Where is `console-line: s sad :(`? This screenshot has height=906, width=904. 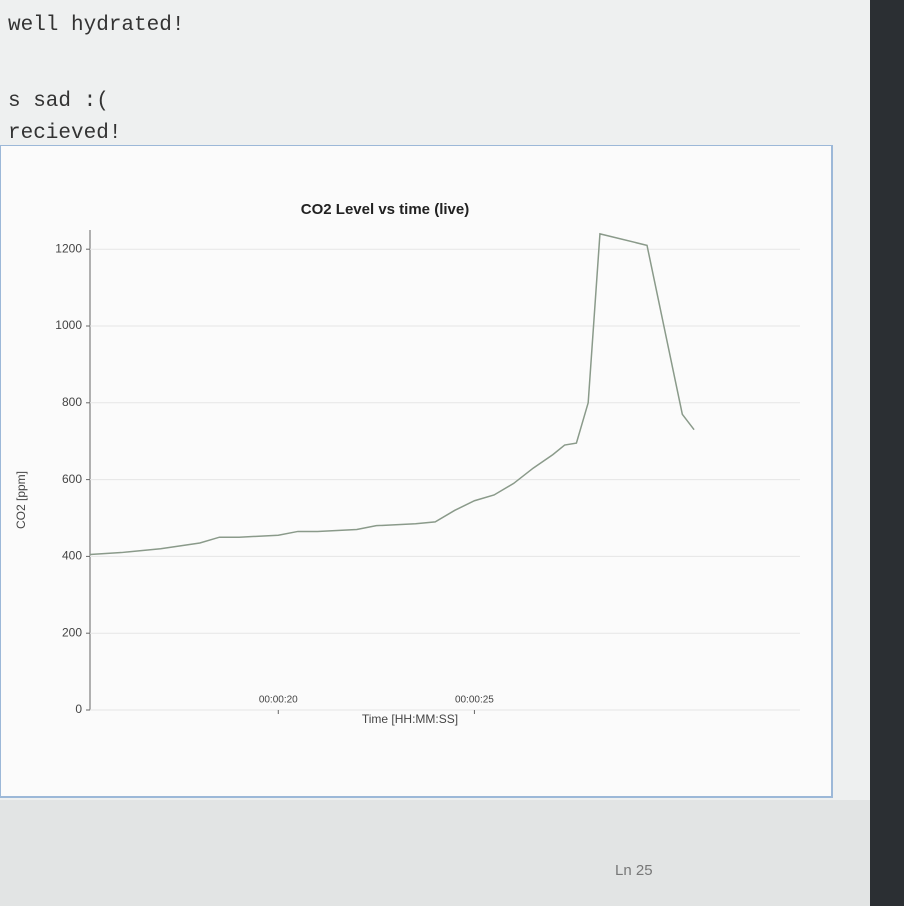
console-line: s sad :( is located at coordinates (58, 101).